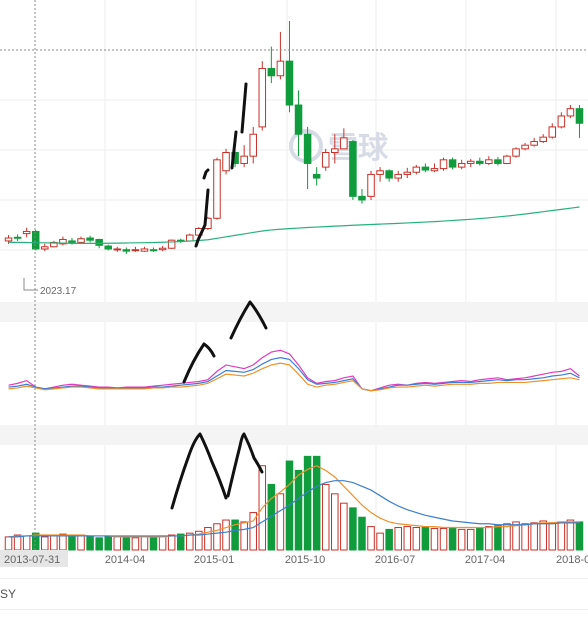 The image size is (588, 627). I want to click on indicator-selector-bar: SY, so click(294, 594).